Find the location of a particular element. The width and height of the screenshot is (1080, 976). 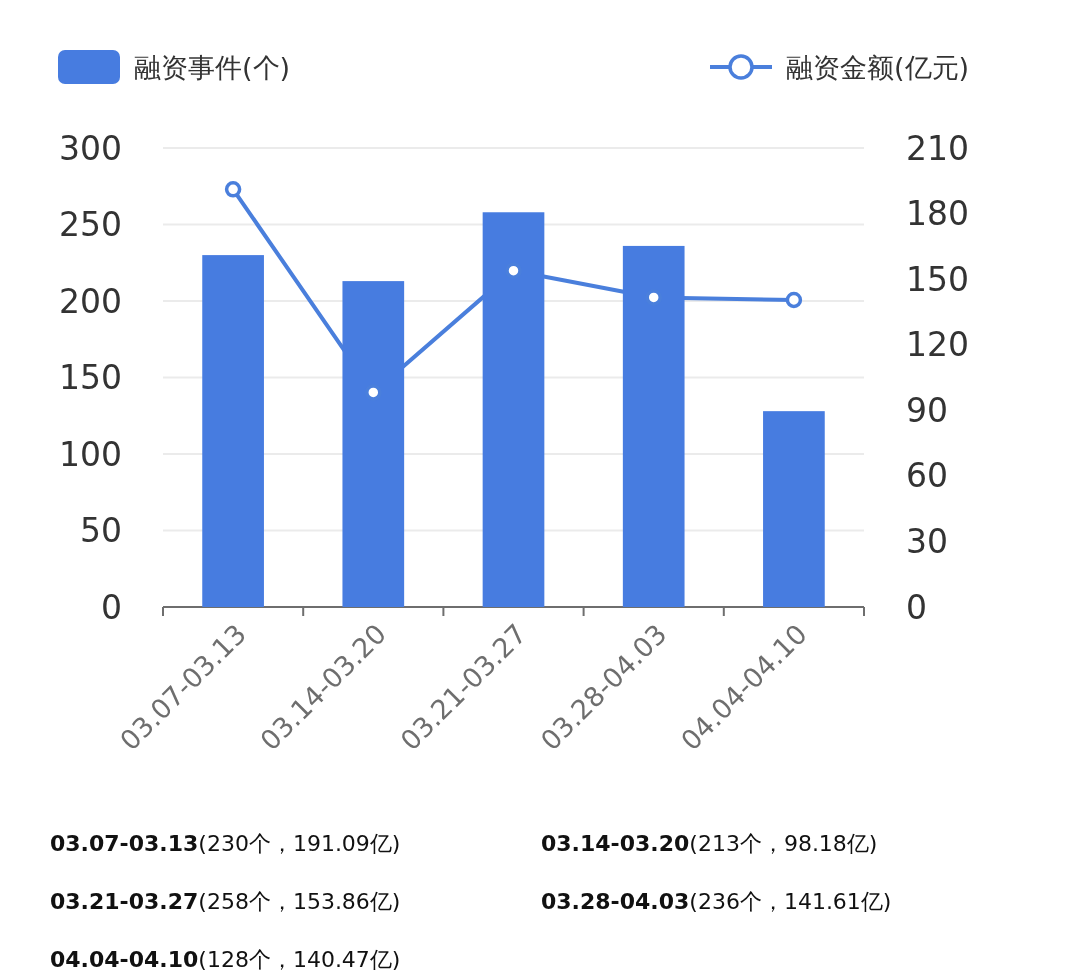

y-tick-label: 200 is located at coordinates (90, 301).